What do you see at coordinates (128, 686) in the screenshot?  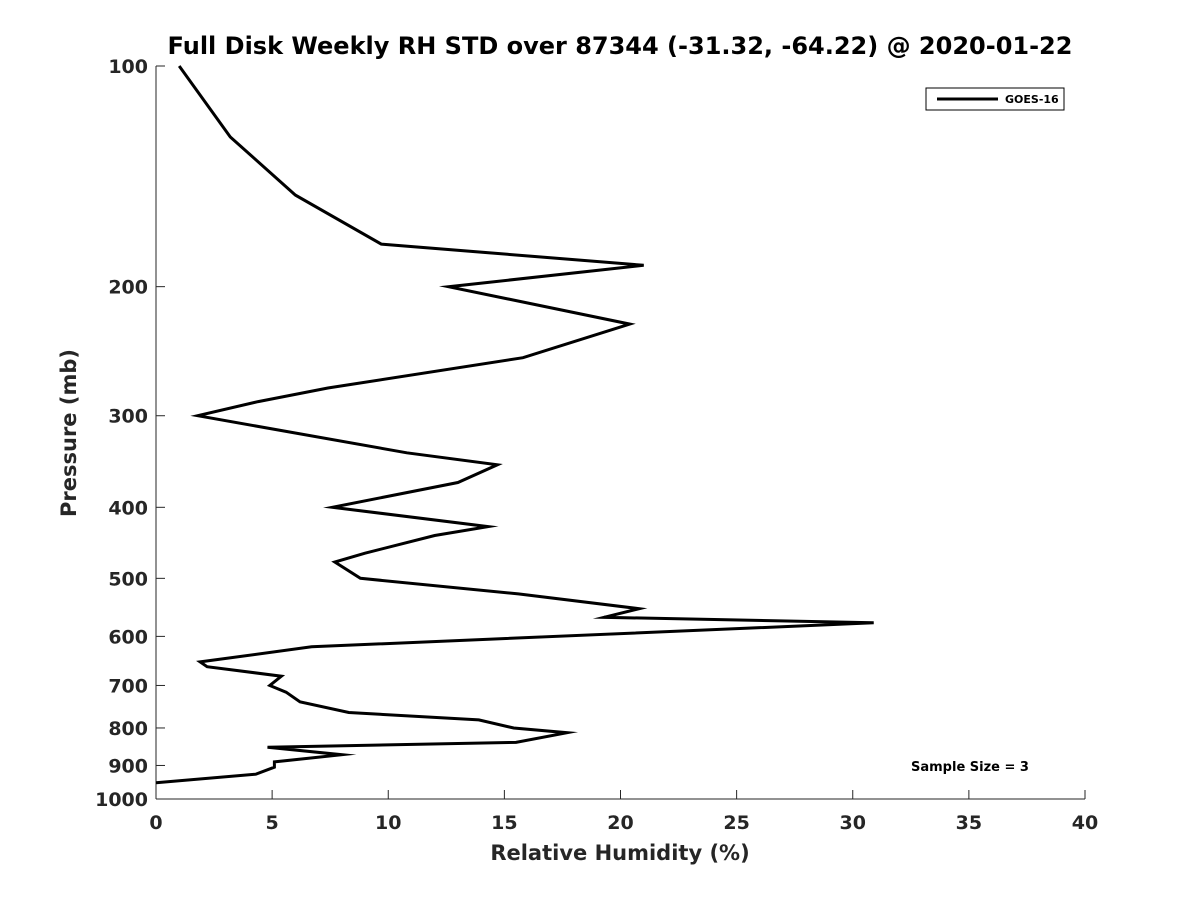 I see `y-tick-label: 700` at bounding box center [128, 686].